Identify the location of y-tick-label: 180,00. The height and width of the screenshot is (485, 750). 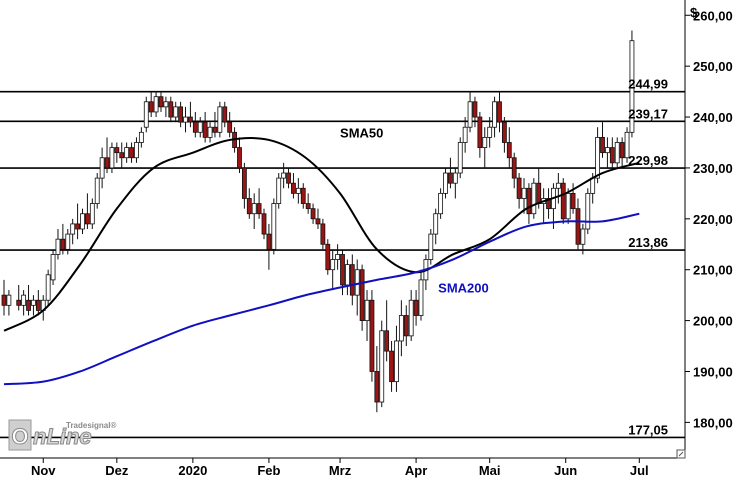
(713, 422).